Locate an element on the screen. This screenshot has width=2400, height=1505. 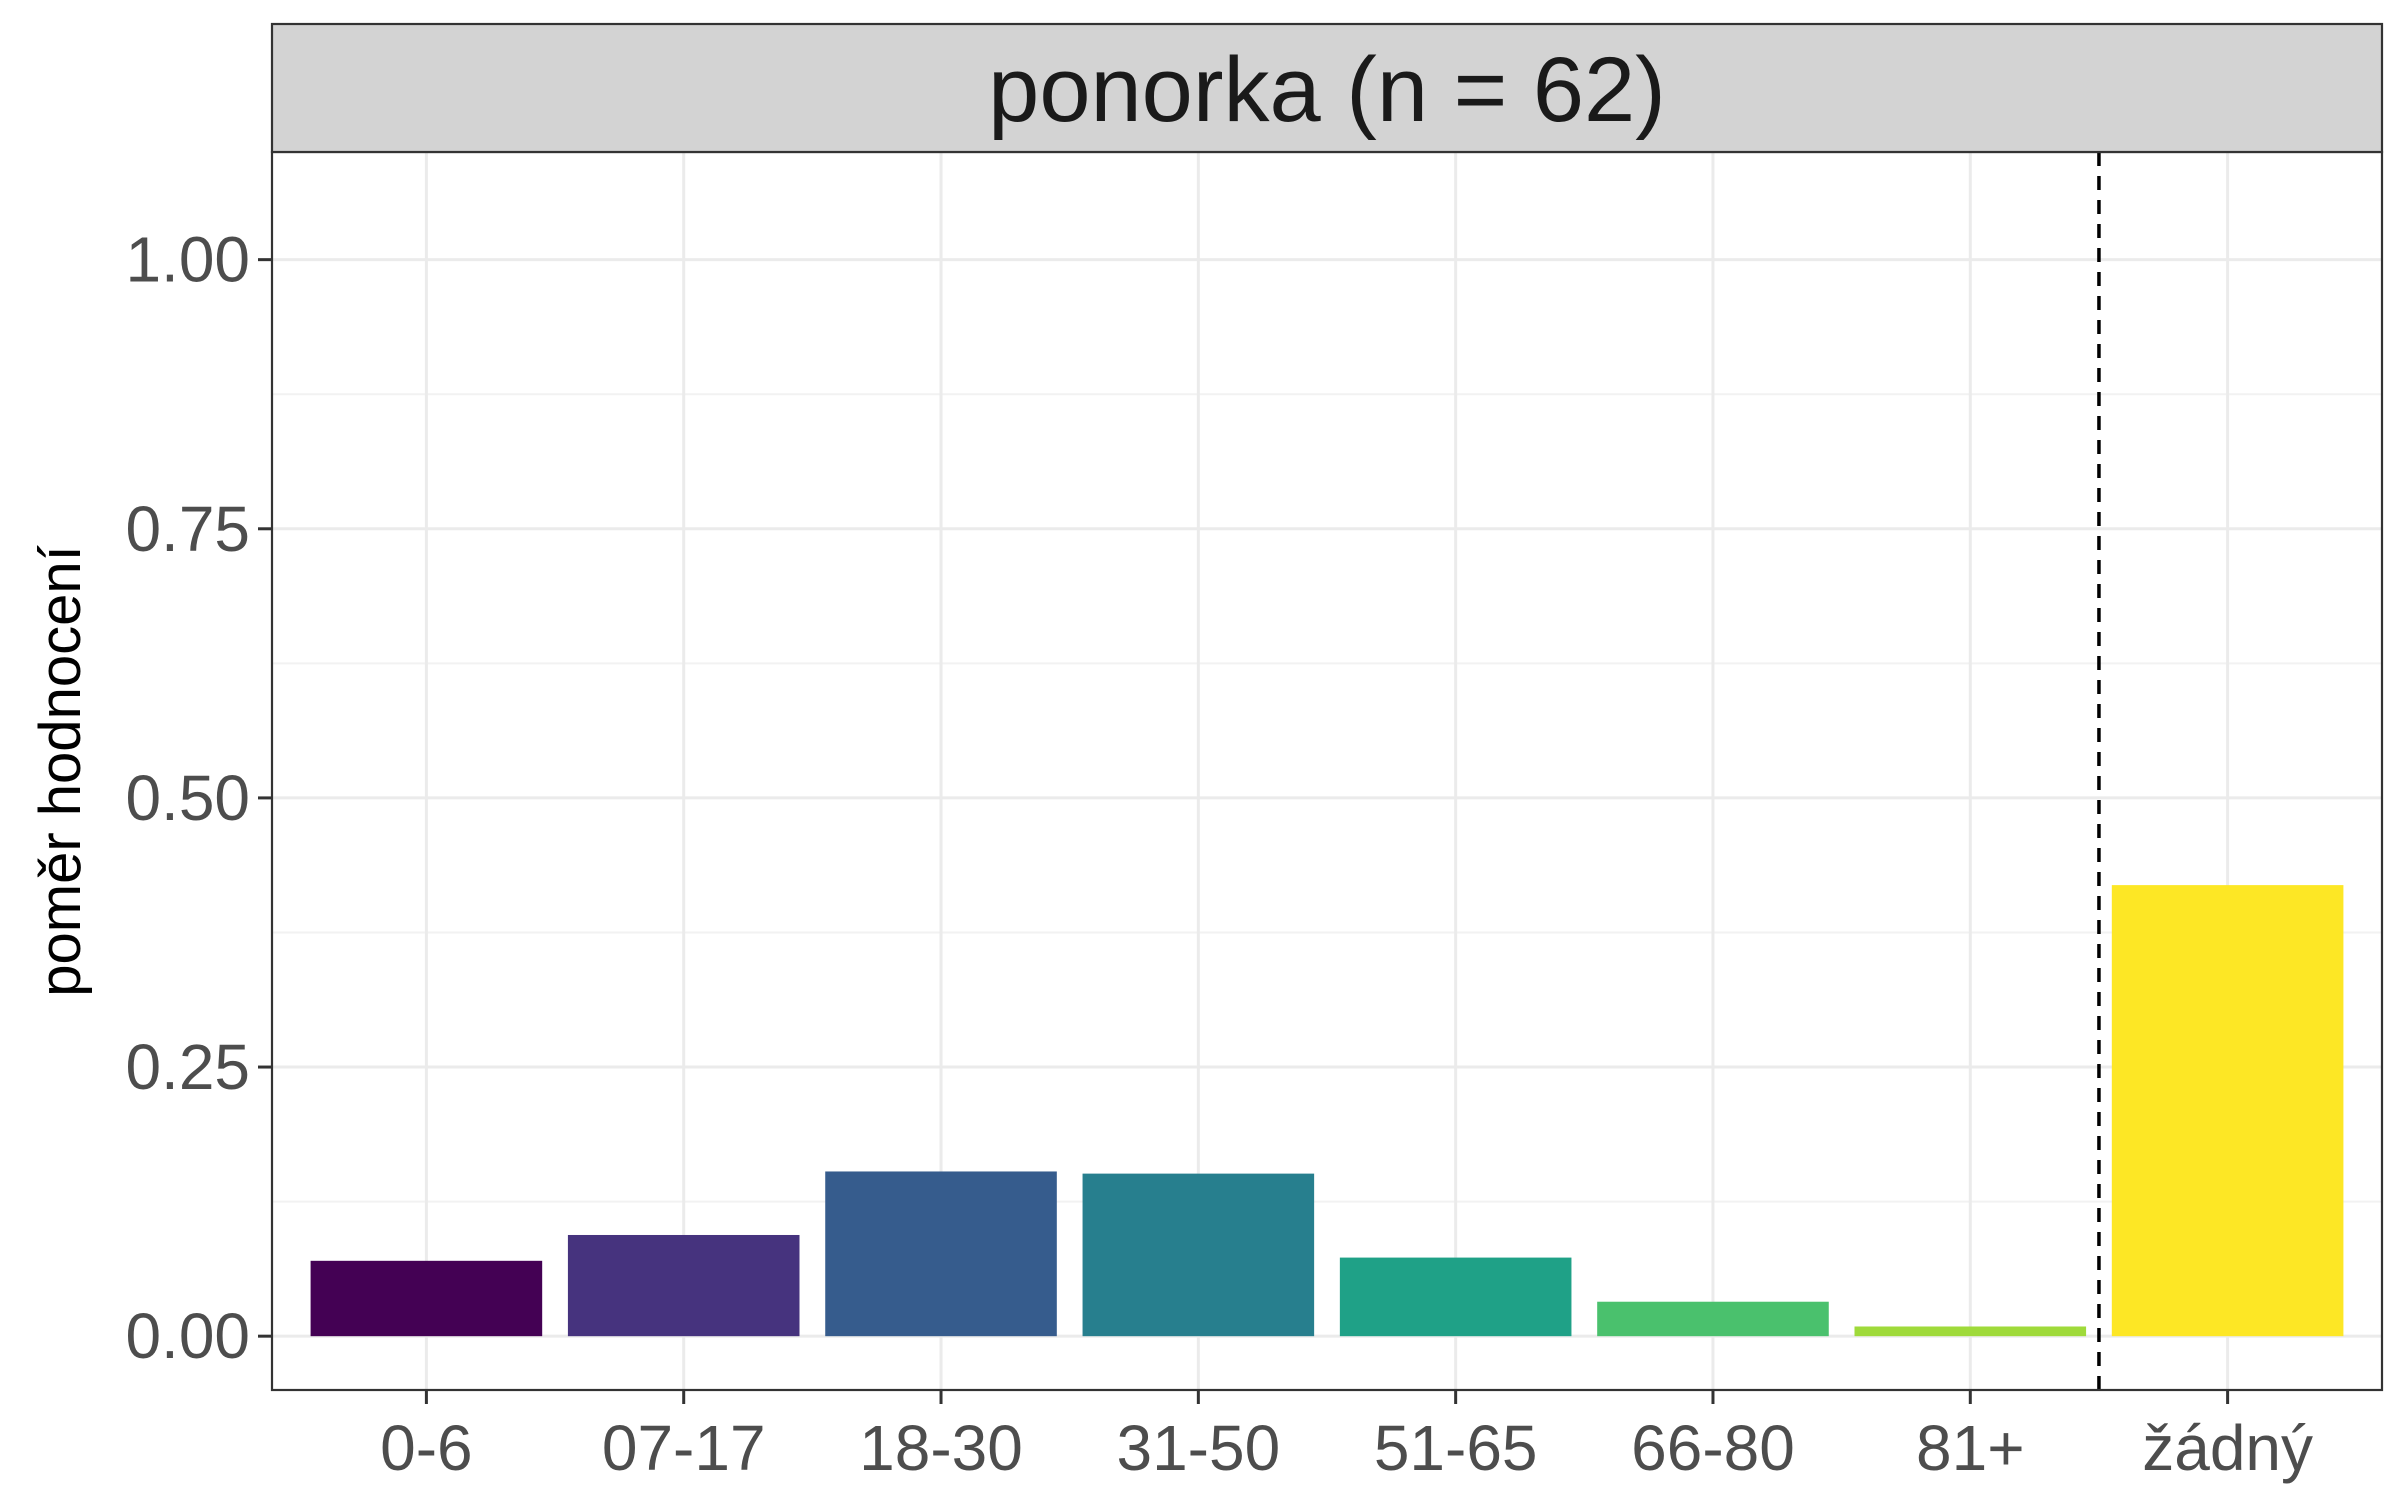
facet-title: ponorka (n = 62) is located at coordinates (1327, 90).